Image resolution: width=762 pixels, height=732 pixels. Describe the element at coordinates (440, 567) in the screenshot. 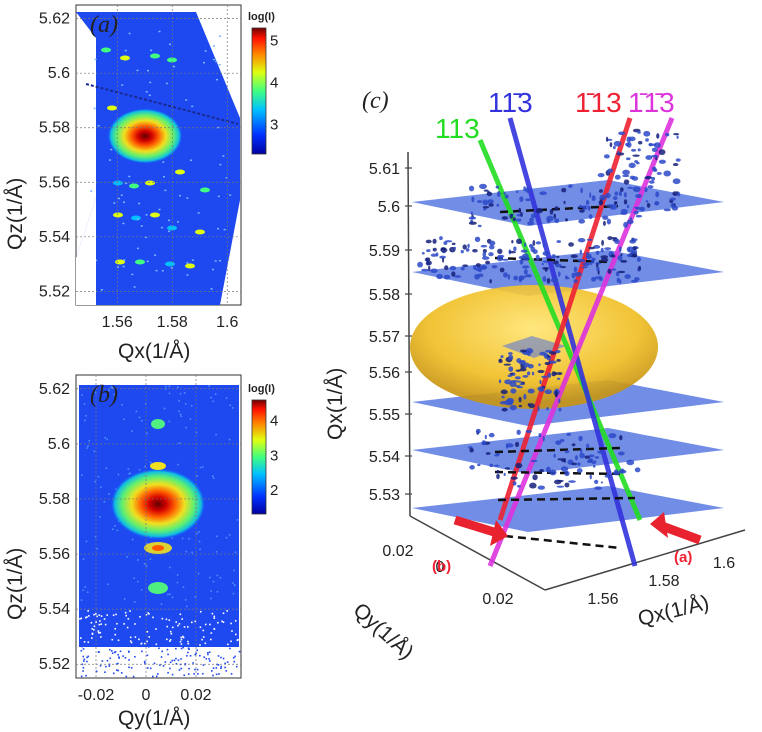

I see `qy-tick-label: 0` at that location.